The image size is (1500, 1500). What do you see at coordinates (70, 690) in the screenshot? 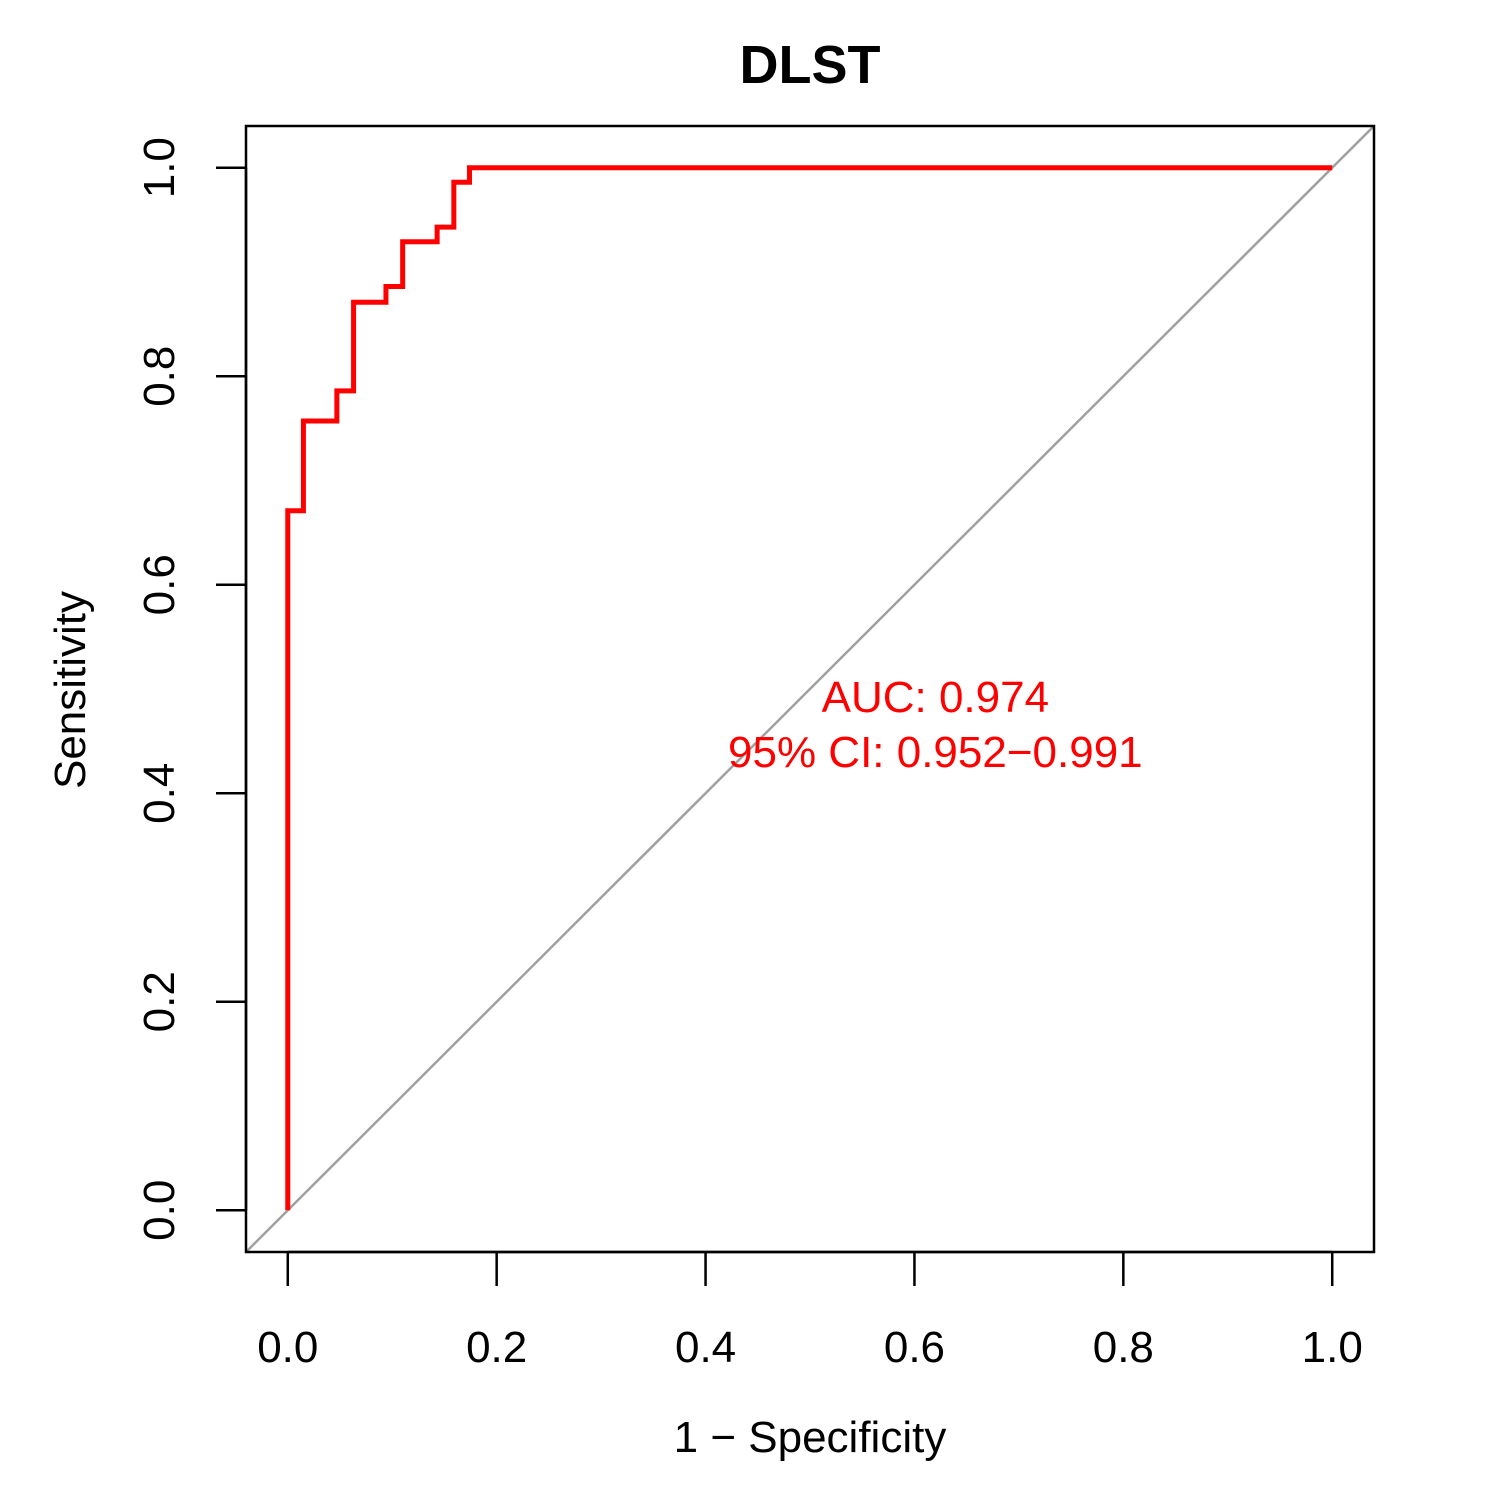
I see `y-axis-title: Sensitivity` at bounding box center [70, 690].